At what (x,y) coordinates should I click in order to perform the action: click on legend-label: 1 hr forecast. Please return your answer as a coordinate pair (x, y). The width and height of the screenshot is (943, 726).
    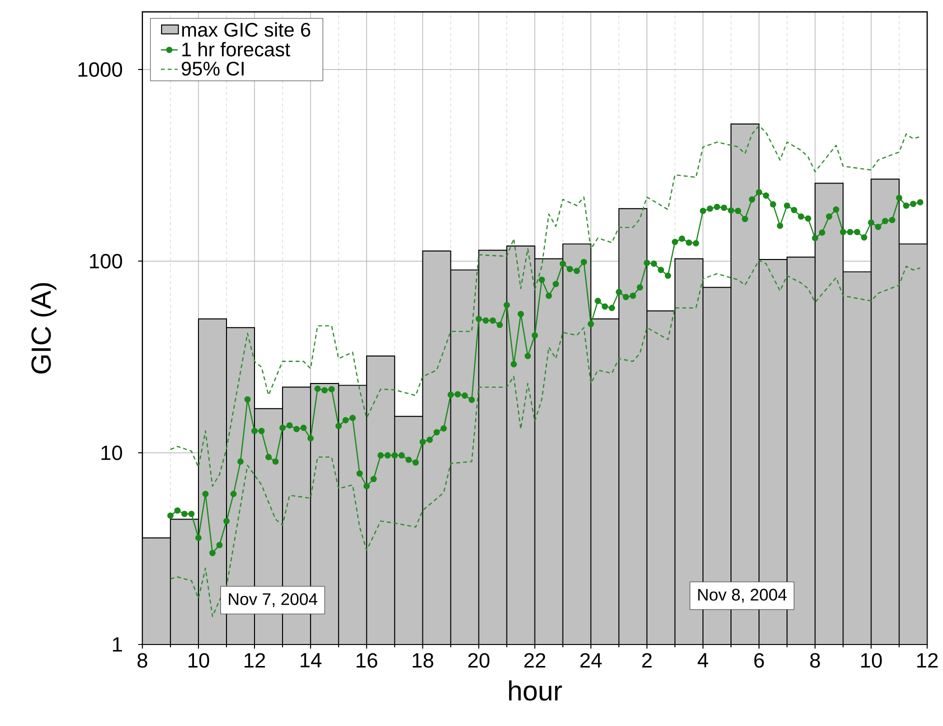
    Looking at the image, I should click on (236, 49).